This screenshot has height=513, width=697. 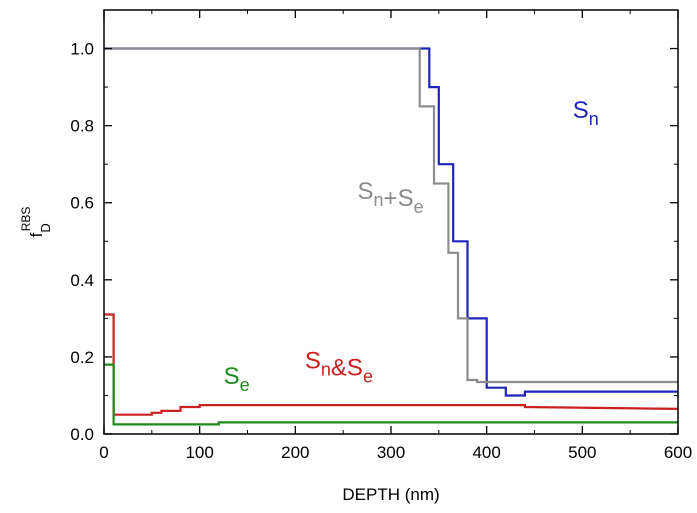 What do you see at coordinates (82, 357) in the screenshot?
I see `y-tick-label: 0.2` at bounding box center [82, 357].